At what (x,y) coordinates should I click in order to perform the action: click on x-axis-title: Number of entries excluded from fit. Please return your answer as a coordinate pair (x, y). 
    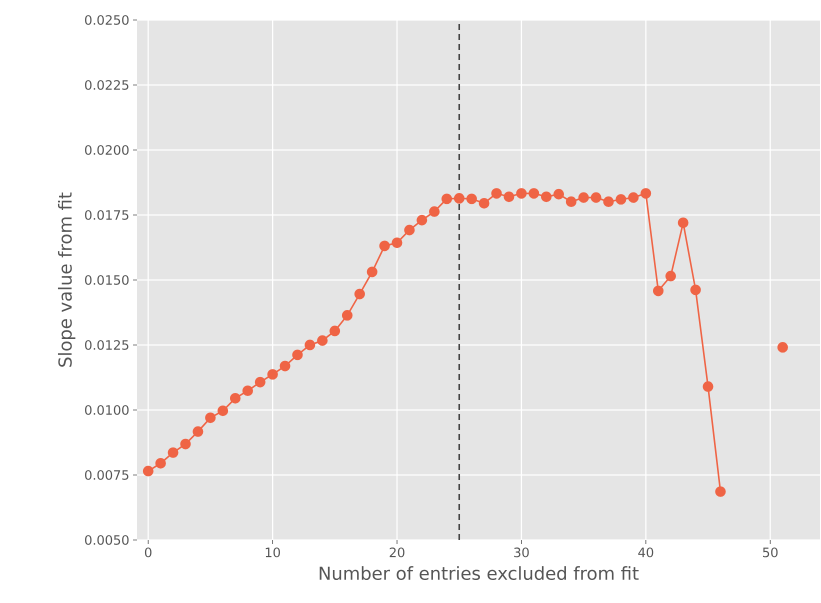
    Looking at the image, I should click on (479, 573).